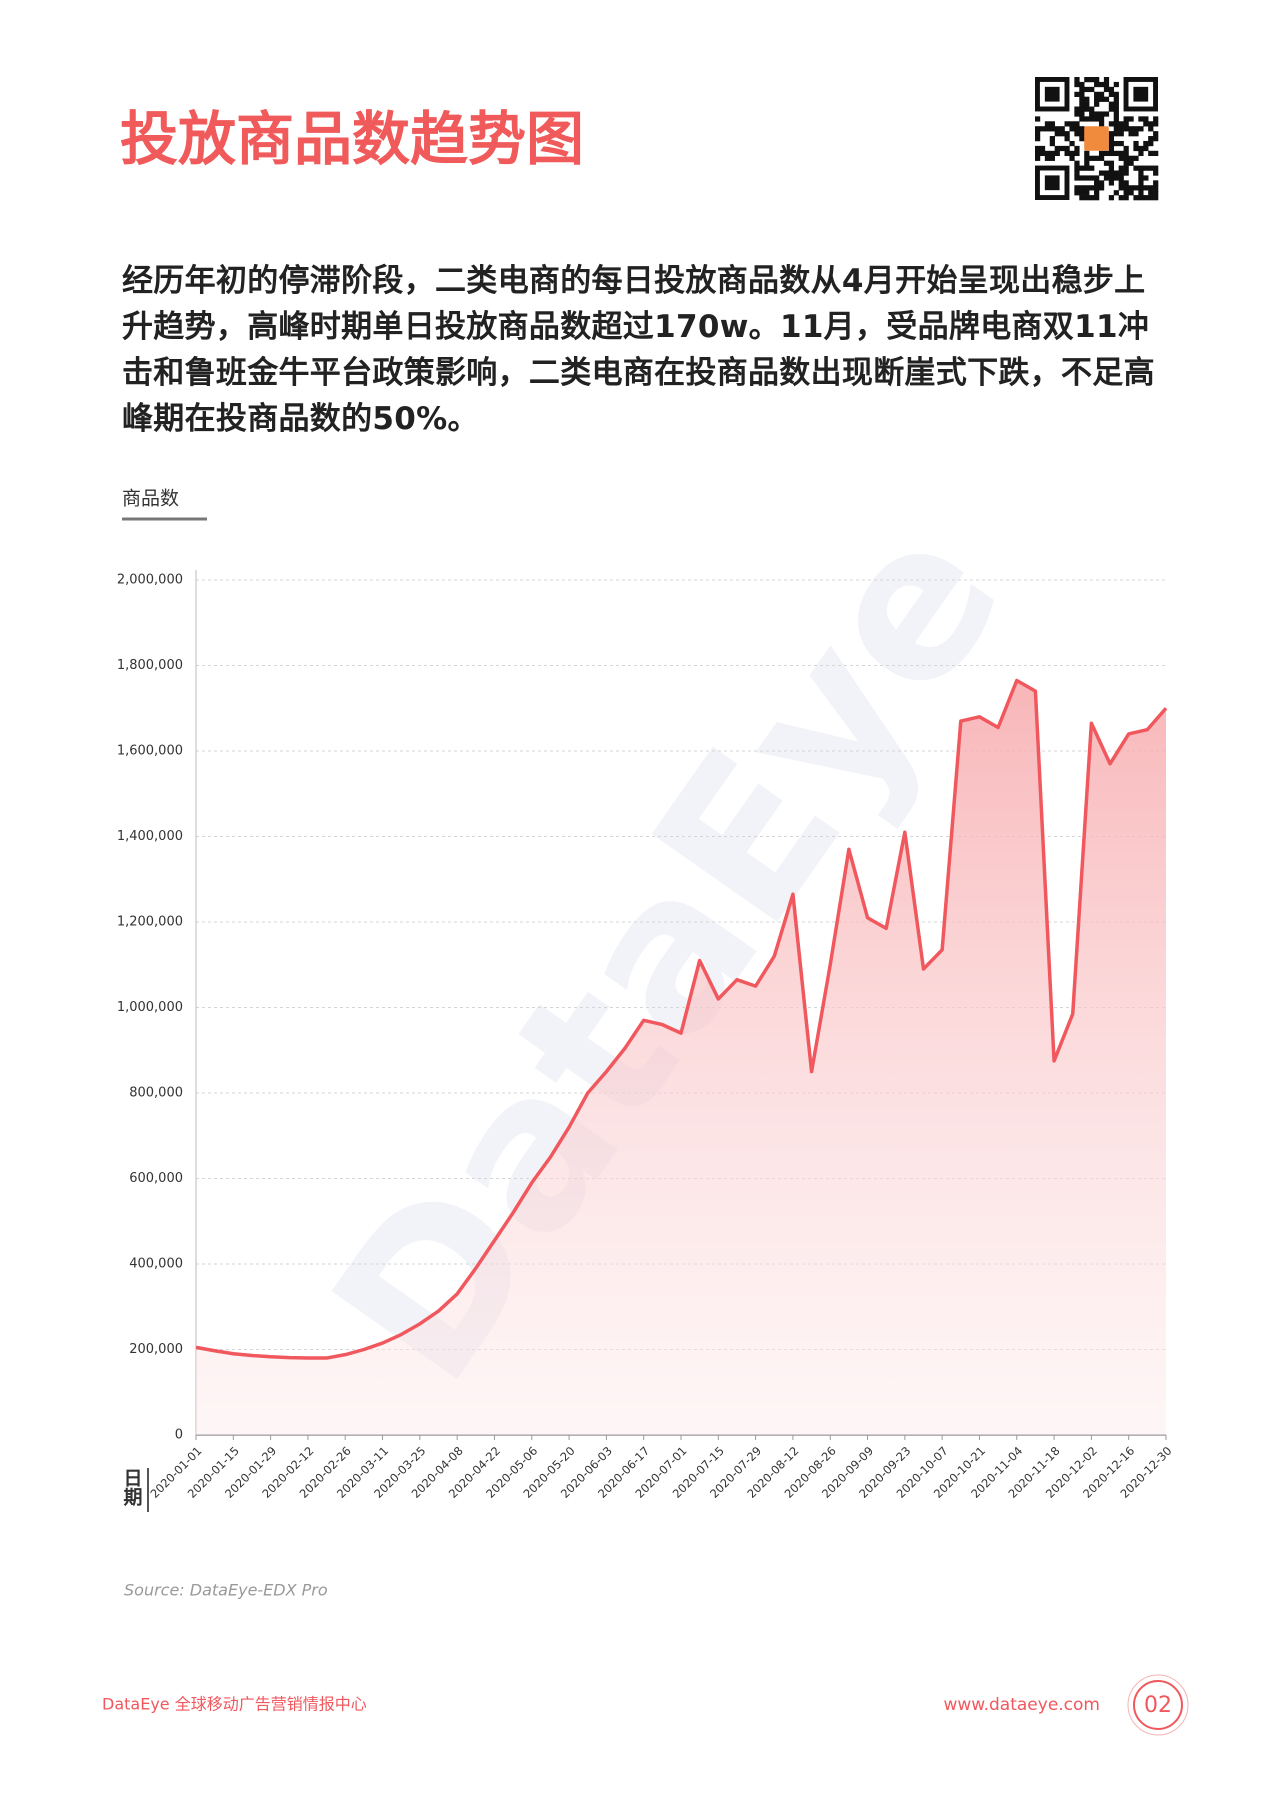  What do you see at coordinates (156, 1264) in the screenshot?
I see `y-tick-label: 400,000` at bounding box center [156, 1264].